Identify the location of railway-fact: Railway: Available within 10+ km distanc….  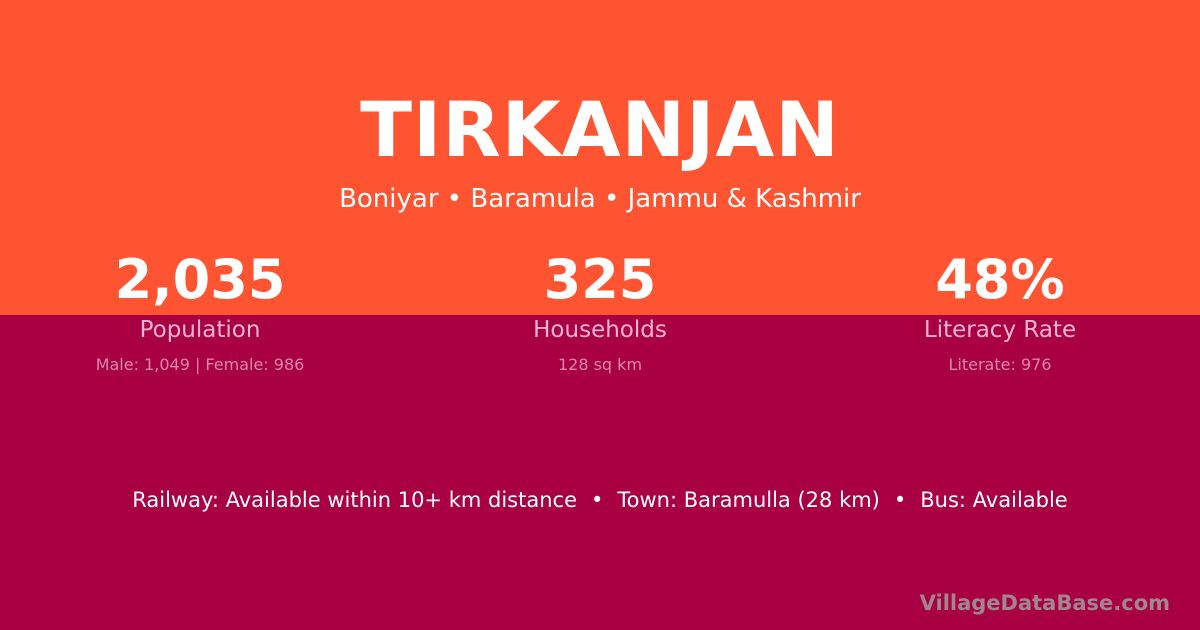
(354, 500).